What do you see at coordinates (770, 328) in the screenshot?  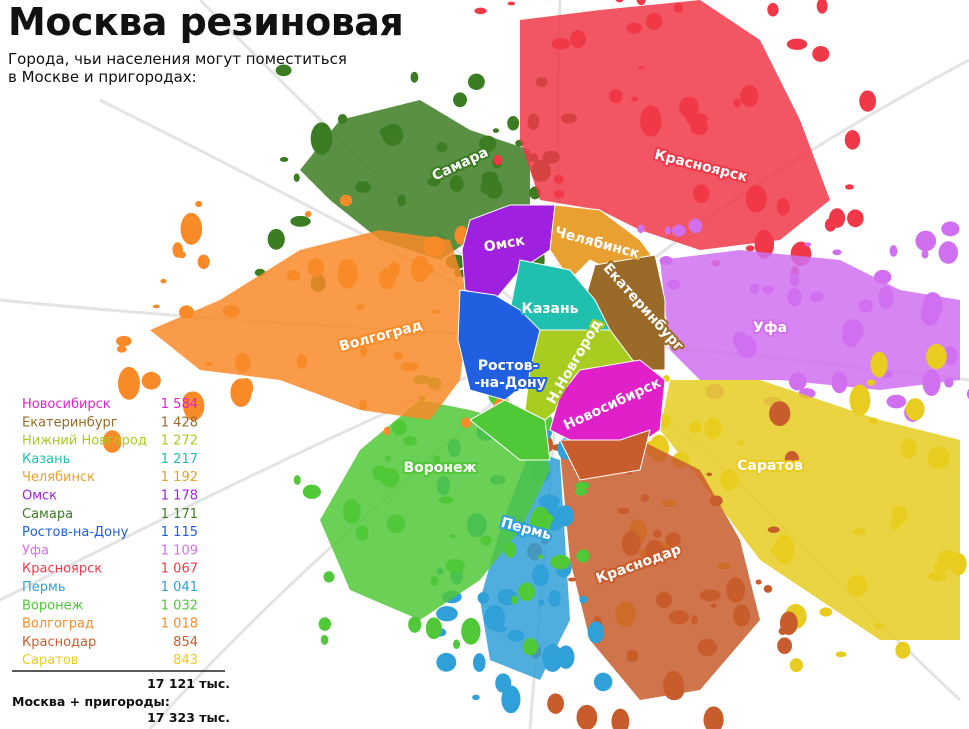 I see `map-label: Уфа` at bounding box center [770, 328].